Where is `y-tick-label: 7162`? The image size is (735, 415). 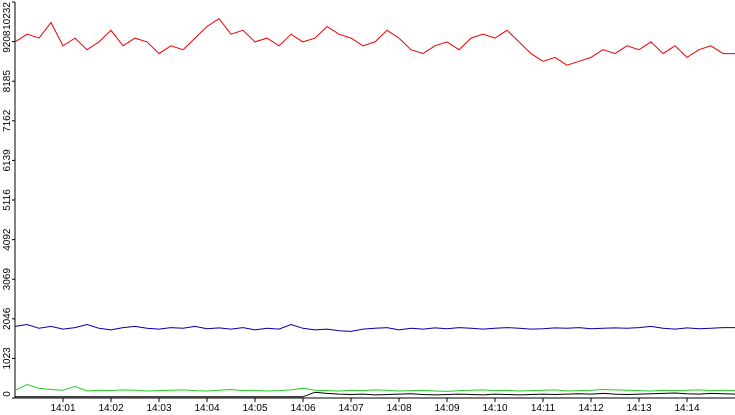 y-tick-label: 7162 is located at coordinates (7, 120).